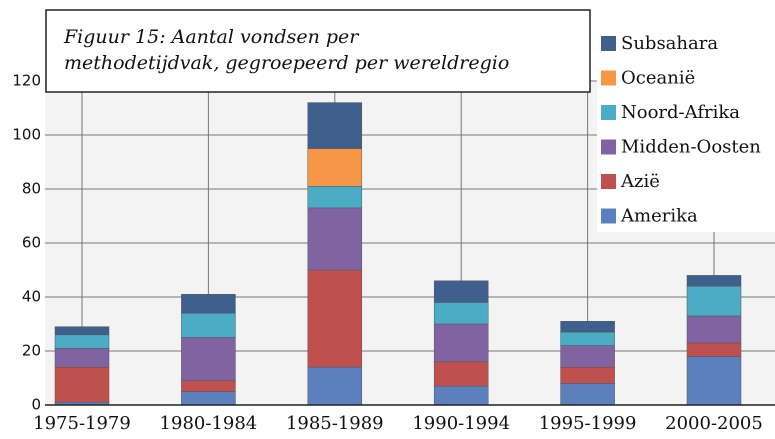 The image size is (775, 439). Describe the element at coordinates (31, 243) in the screenshot. I see `y-tick-label: 60` at that location.